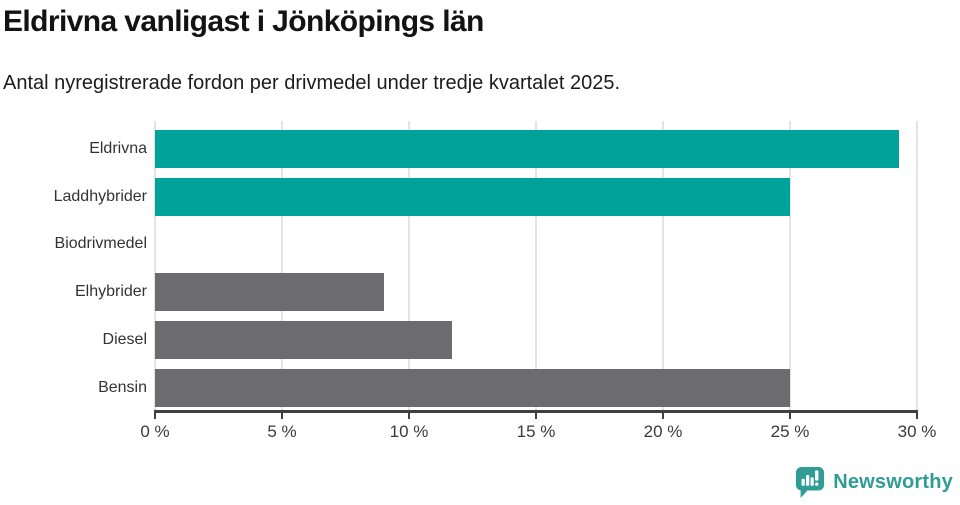 The width and height of the screenshot is (960, 505). Describe the element at coordinates (810, 482) in the screenshot. I see `bar-chart-speech-bubble-icon` at that location.